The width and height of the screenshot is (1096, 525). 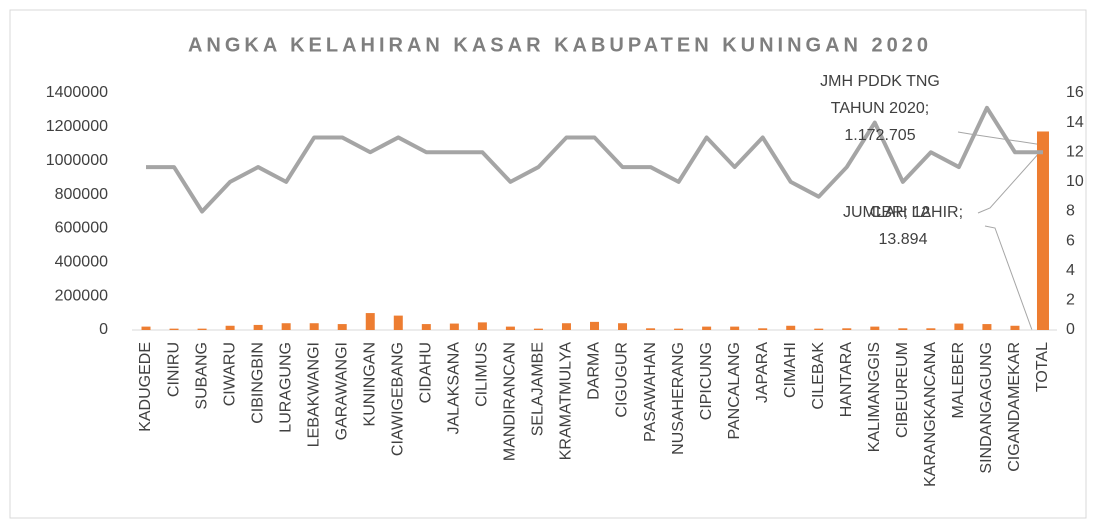 I want to click on x-tick-label: CIWARU, so click(x=229, y=374).